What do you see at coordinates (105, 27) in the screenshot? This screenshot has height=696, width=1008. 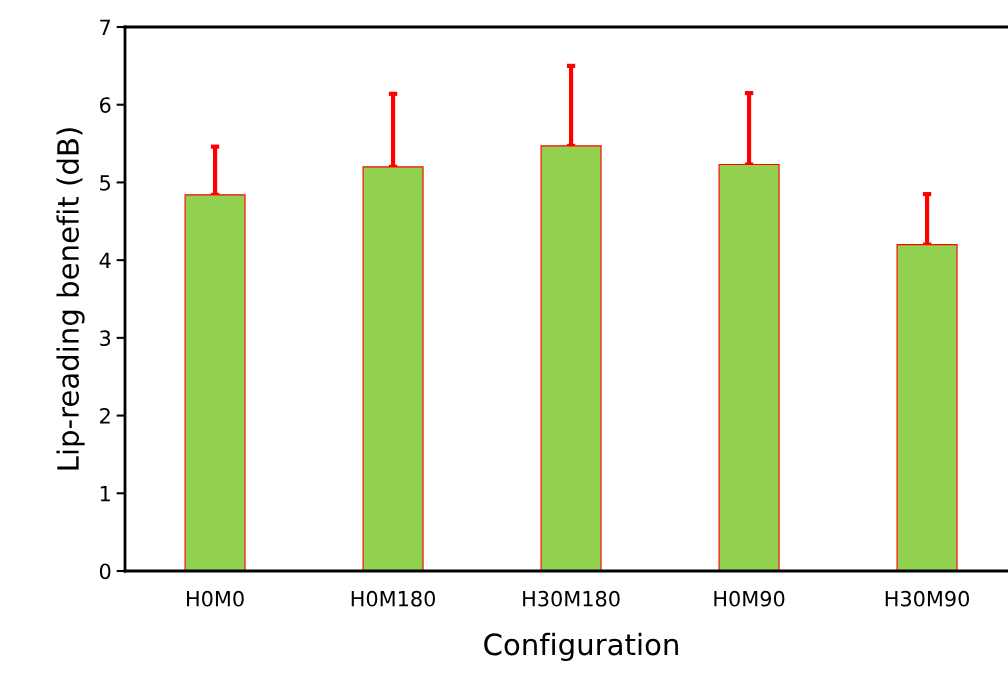 I see `y-tick-label: 7` at bounding box center [105, 27].